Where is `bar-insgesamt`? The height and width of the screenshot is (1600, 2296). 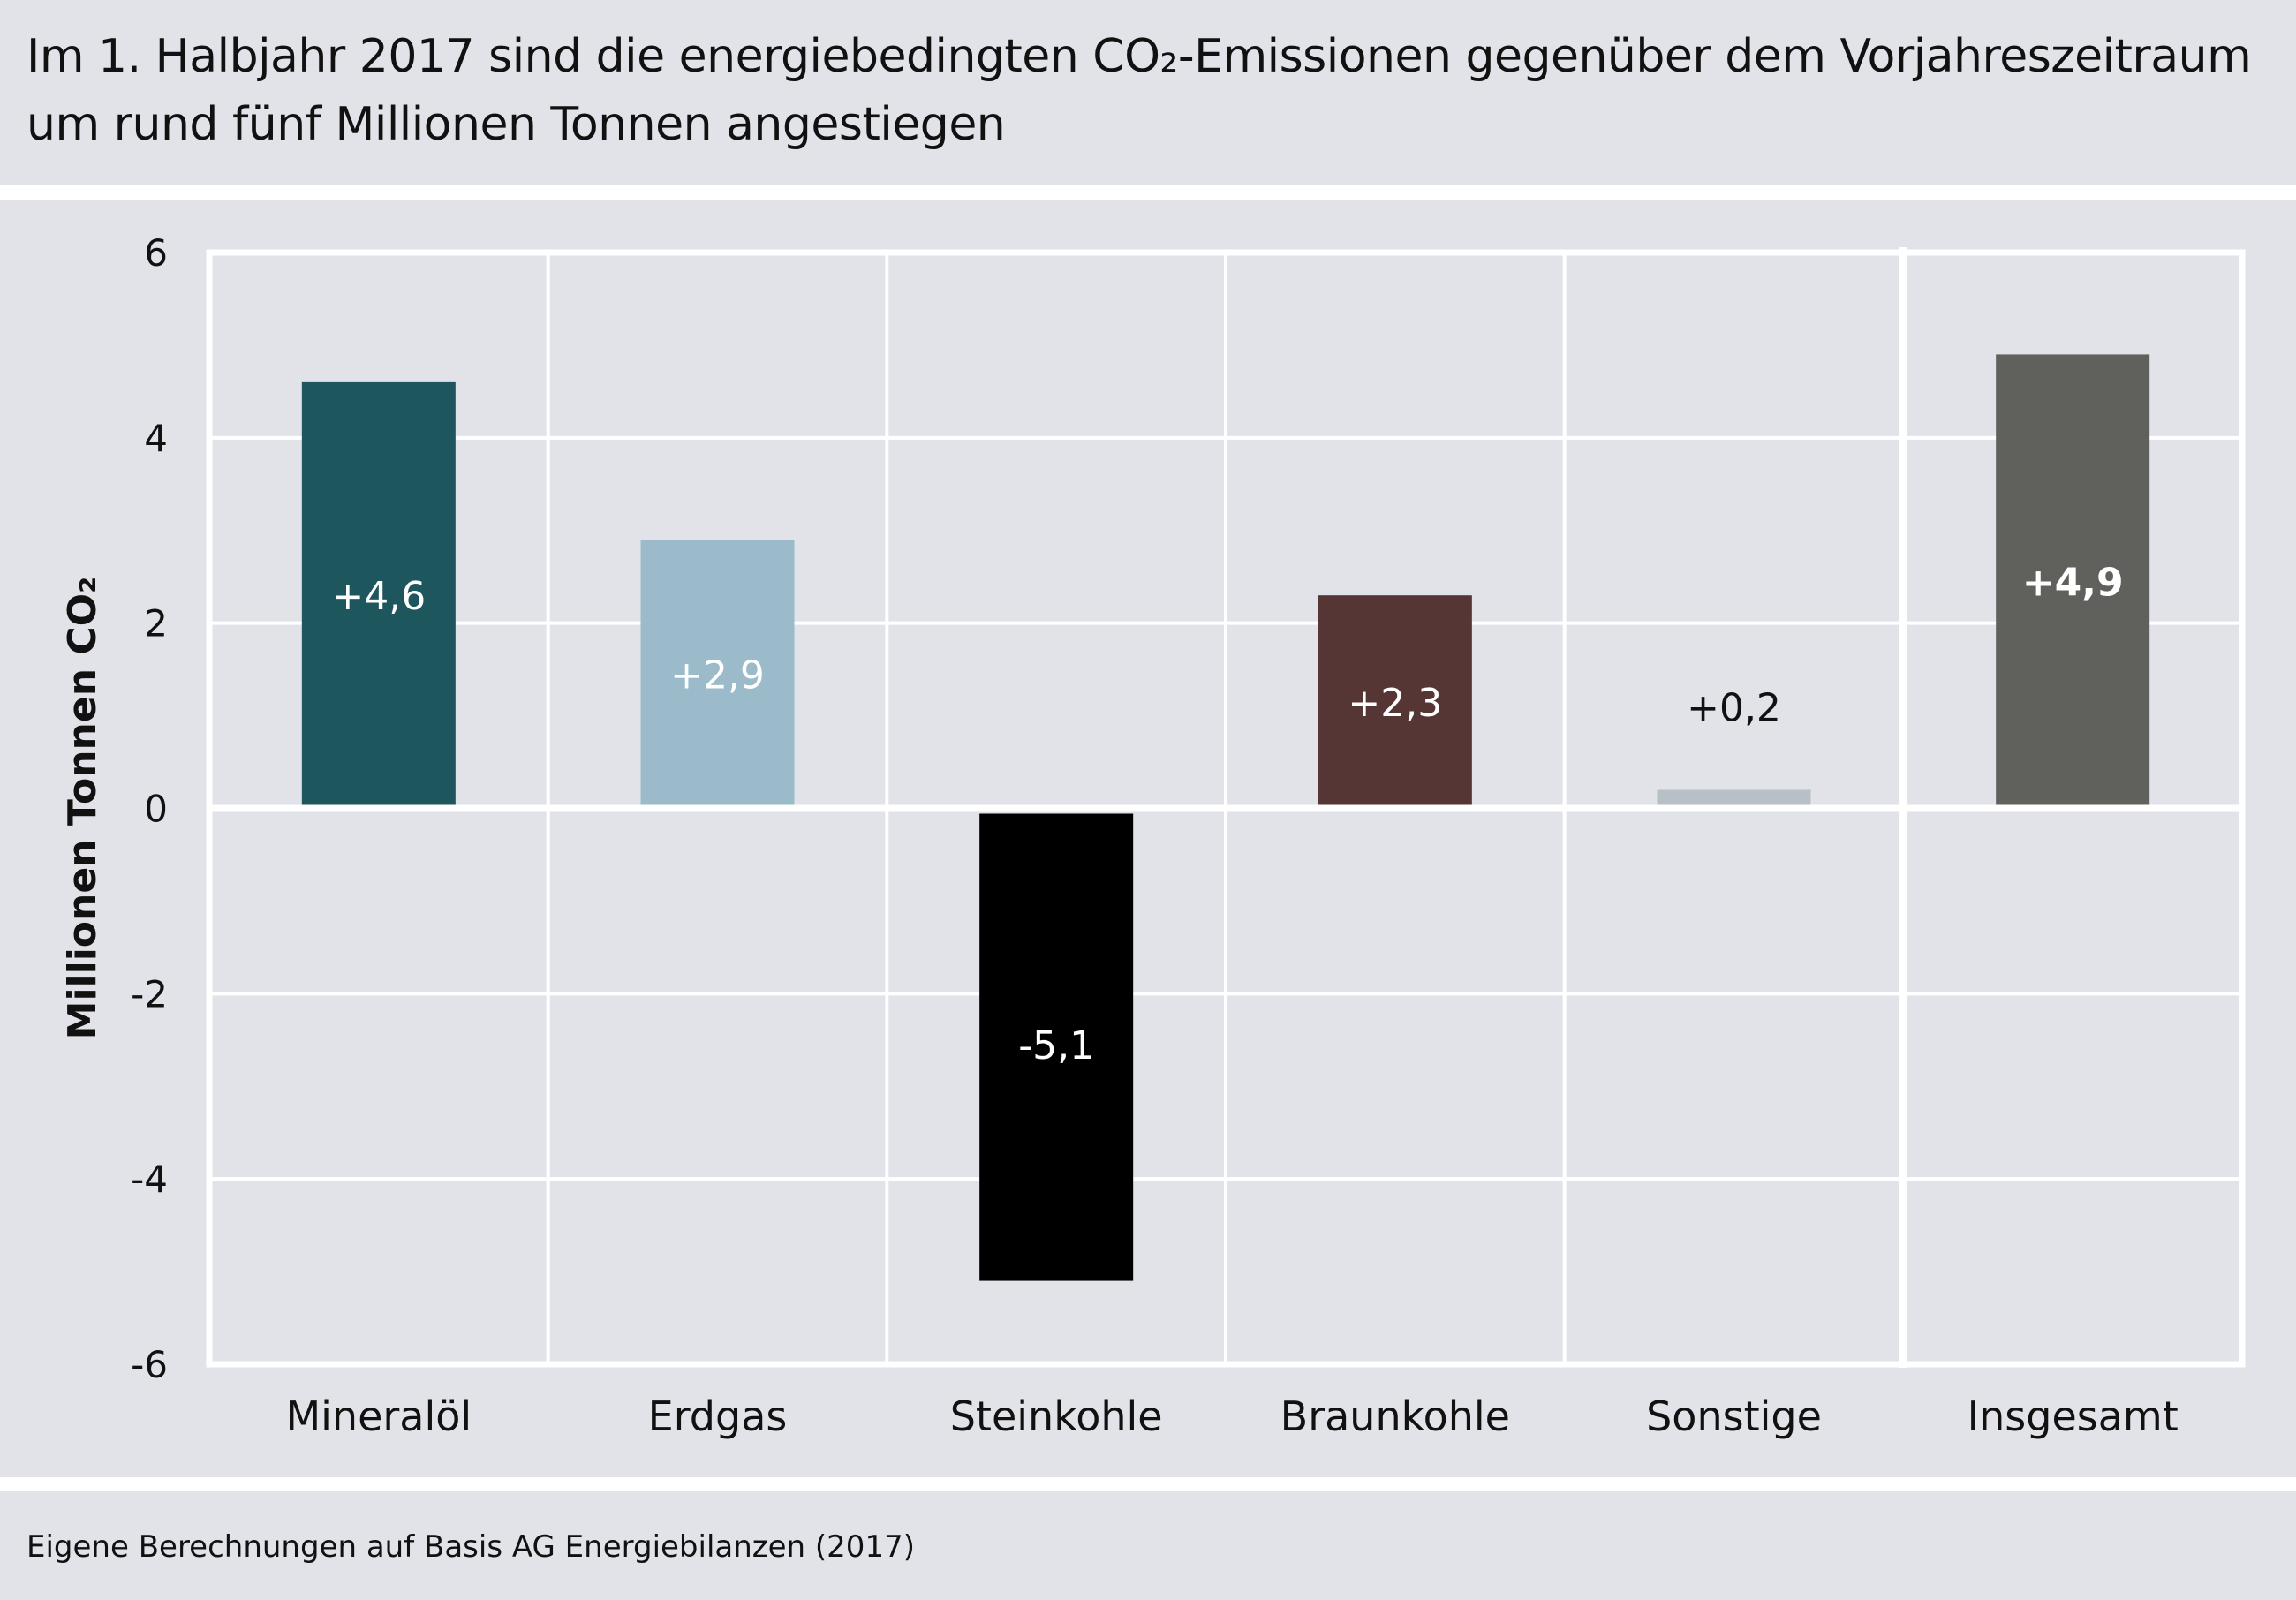 bar-insgesamt is located at coordinates (2073, 581).